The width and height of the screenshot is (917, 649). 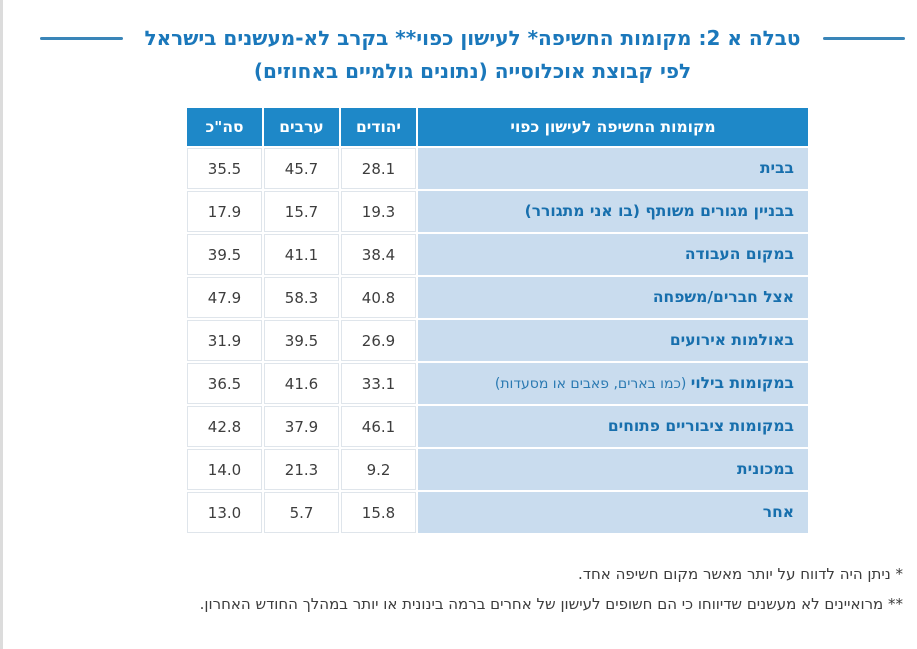 I want to click on row-label-text: במקומות בילוי, so click(x=742, y=382).